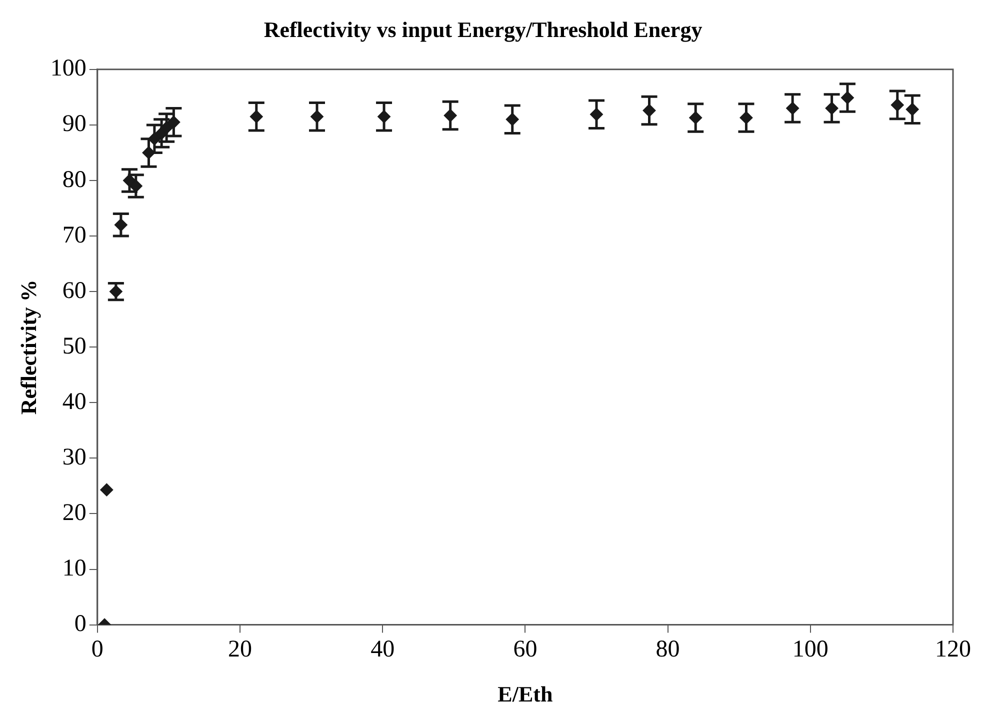 This screenshot has width=989, height=726. What do you see at coordinates (74, 569) in the screenshot?
I see `y-tick-label: 10` at bounding box center [74, 569].